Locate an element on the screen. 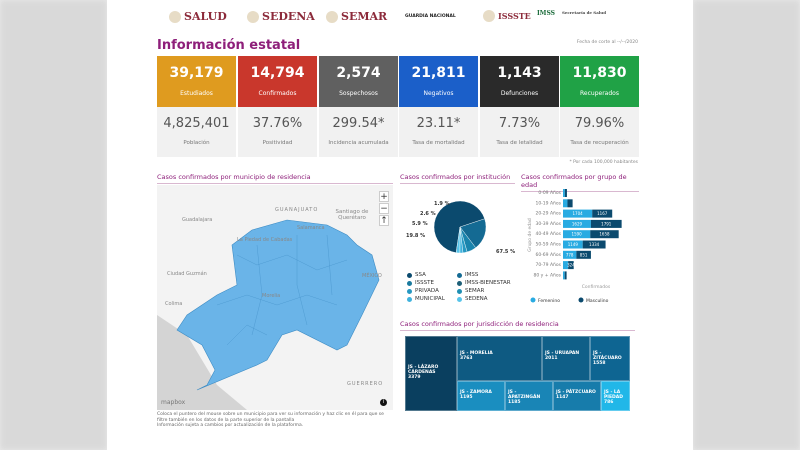  logo-sedena: SEDENA is located at coordinates (281, 16).